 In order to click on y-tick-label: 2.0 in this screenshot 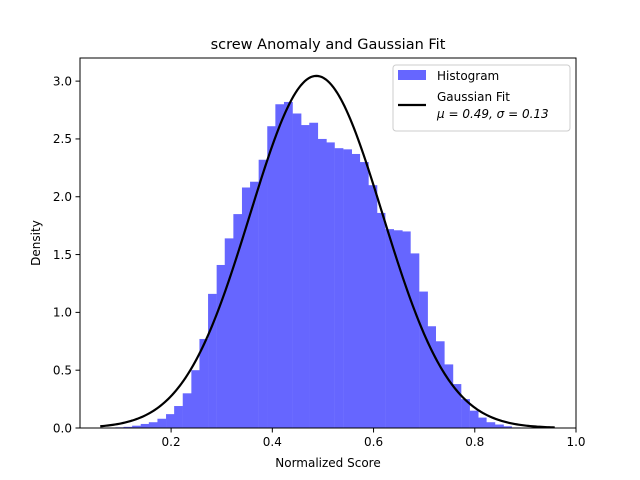, I will do `click(62, 197)`.